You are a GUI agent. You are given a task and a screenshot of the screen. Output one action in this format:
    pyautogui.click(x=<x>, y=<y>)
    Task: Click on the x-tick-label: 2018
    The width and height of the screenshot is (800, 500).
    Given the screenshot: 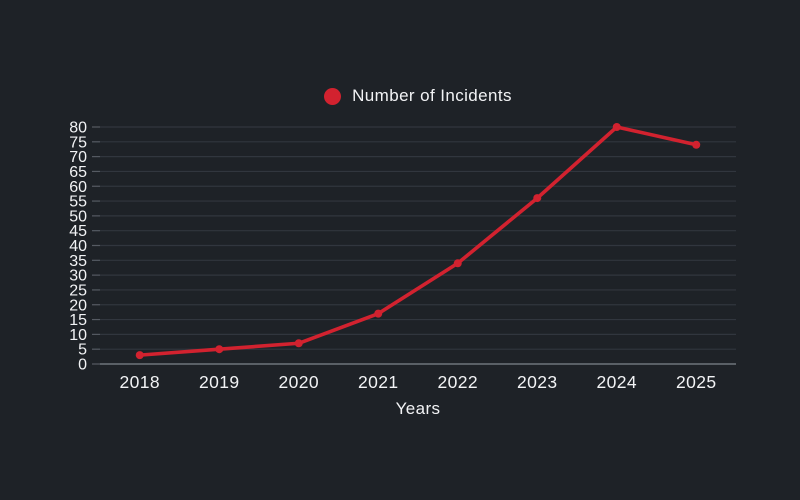 What is the action you would take?
    pyautogui.click(x=139, y=382)
    